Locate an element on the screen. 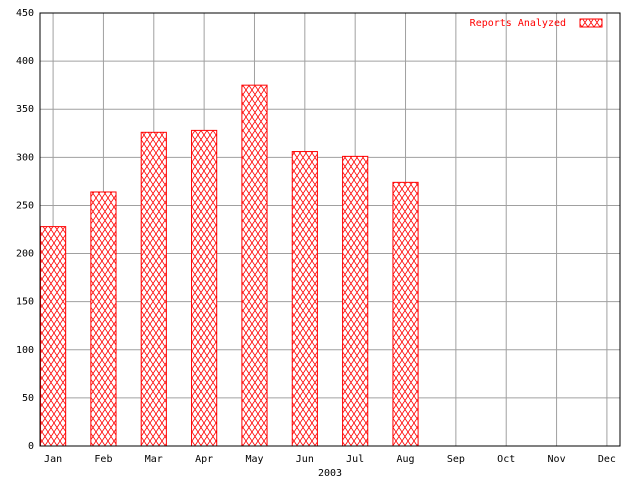 The height and width of the screenshot is (480, 640). x-axis-label: 2003 is located at coordinates (330, 473).